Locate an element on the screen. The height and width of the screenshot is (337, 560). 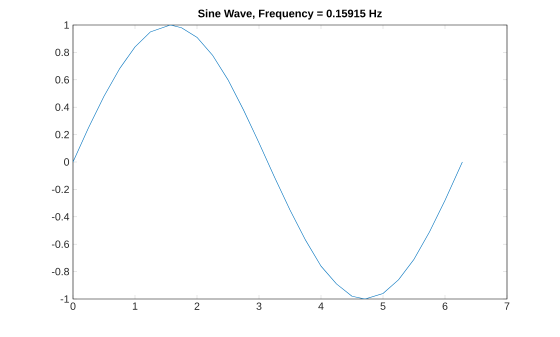
y-tick-label: 1 is located at coordinates (66, 25).